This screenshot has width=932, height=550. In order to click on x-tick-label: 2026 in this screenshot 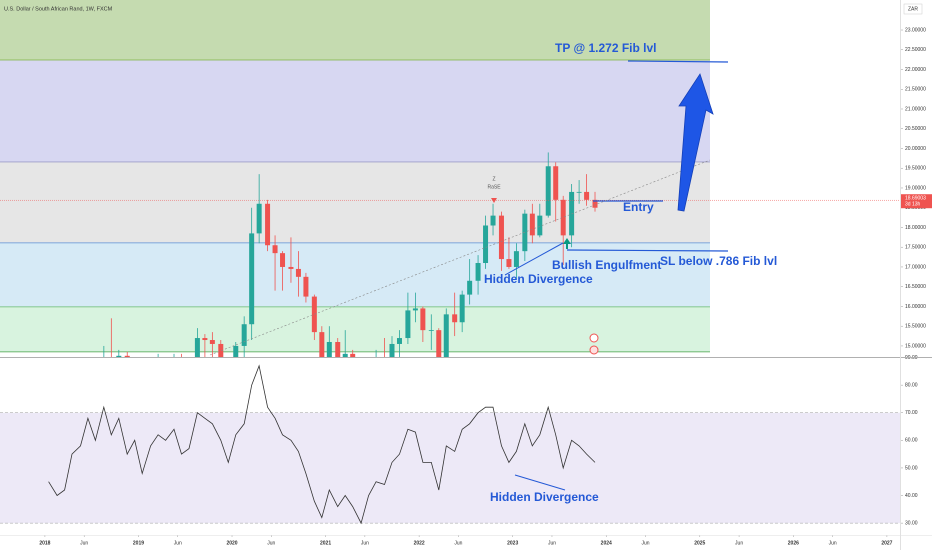, I will do `click(793, 543)`.